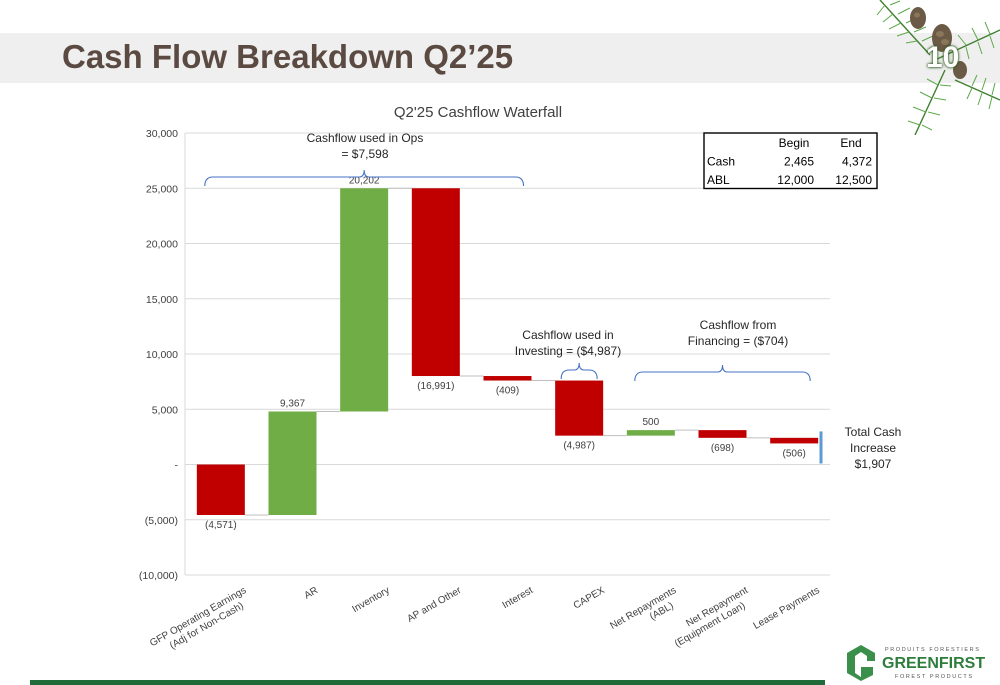 The image size is (1000, 685). Describe the element at coordinates (311, 593) in the screenshot. I see `x-tick-label-1: AR` at that location.